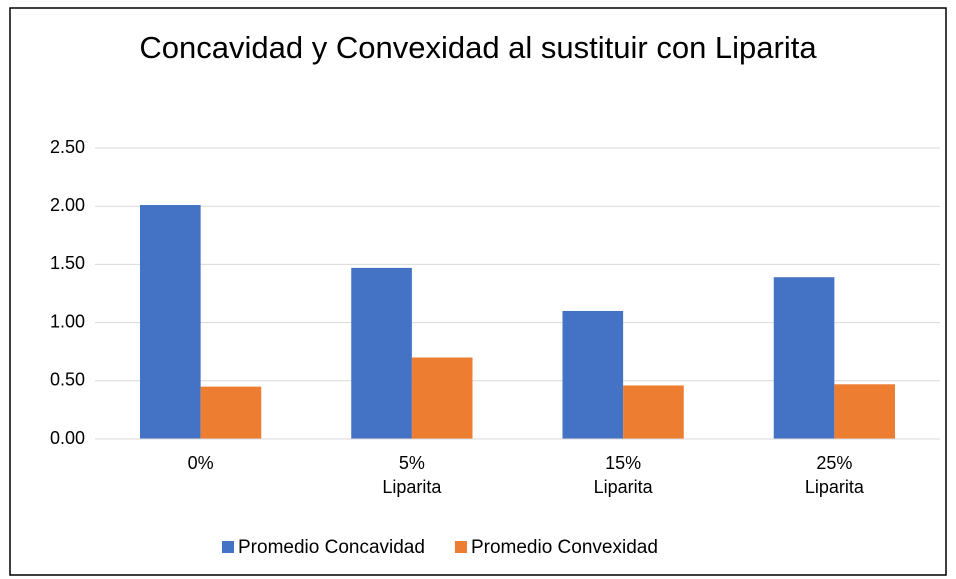  I want to click on y-tick-label: 2.00, so click(67, 205).